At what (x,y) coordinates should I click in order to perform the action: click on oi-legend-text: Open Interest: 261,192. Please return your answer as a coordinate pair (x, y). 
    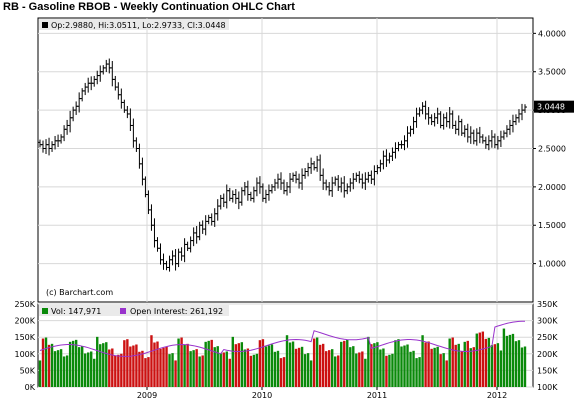
    Looking at the image, I should click on (176, 311).